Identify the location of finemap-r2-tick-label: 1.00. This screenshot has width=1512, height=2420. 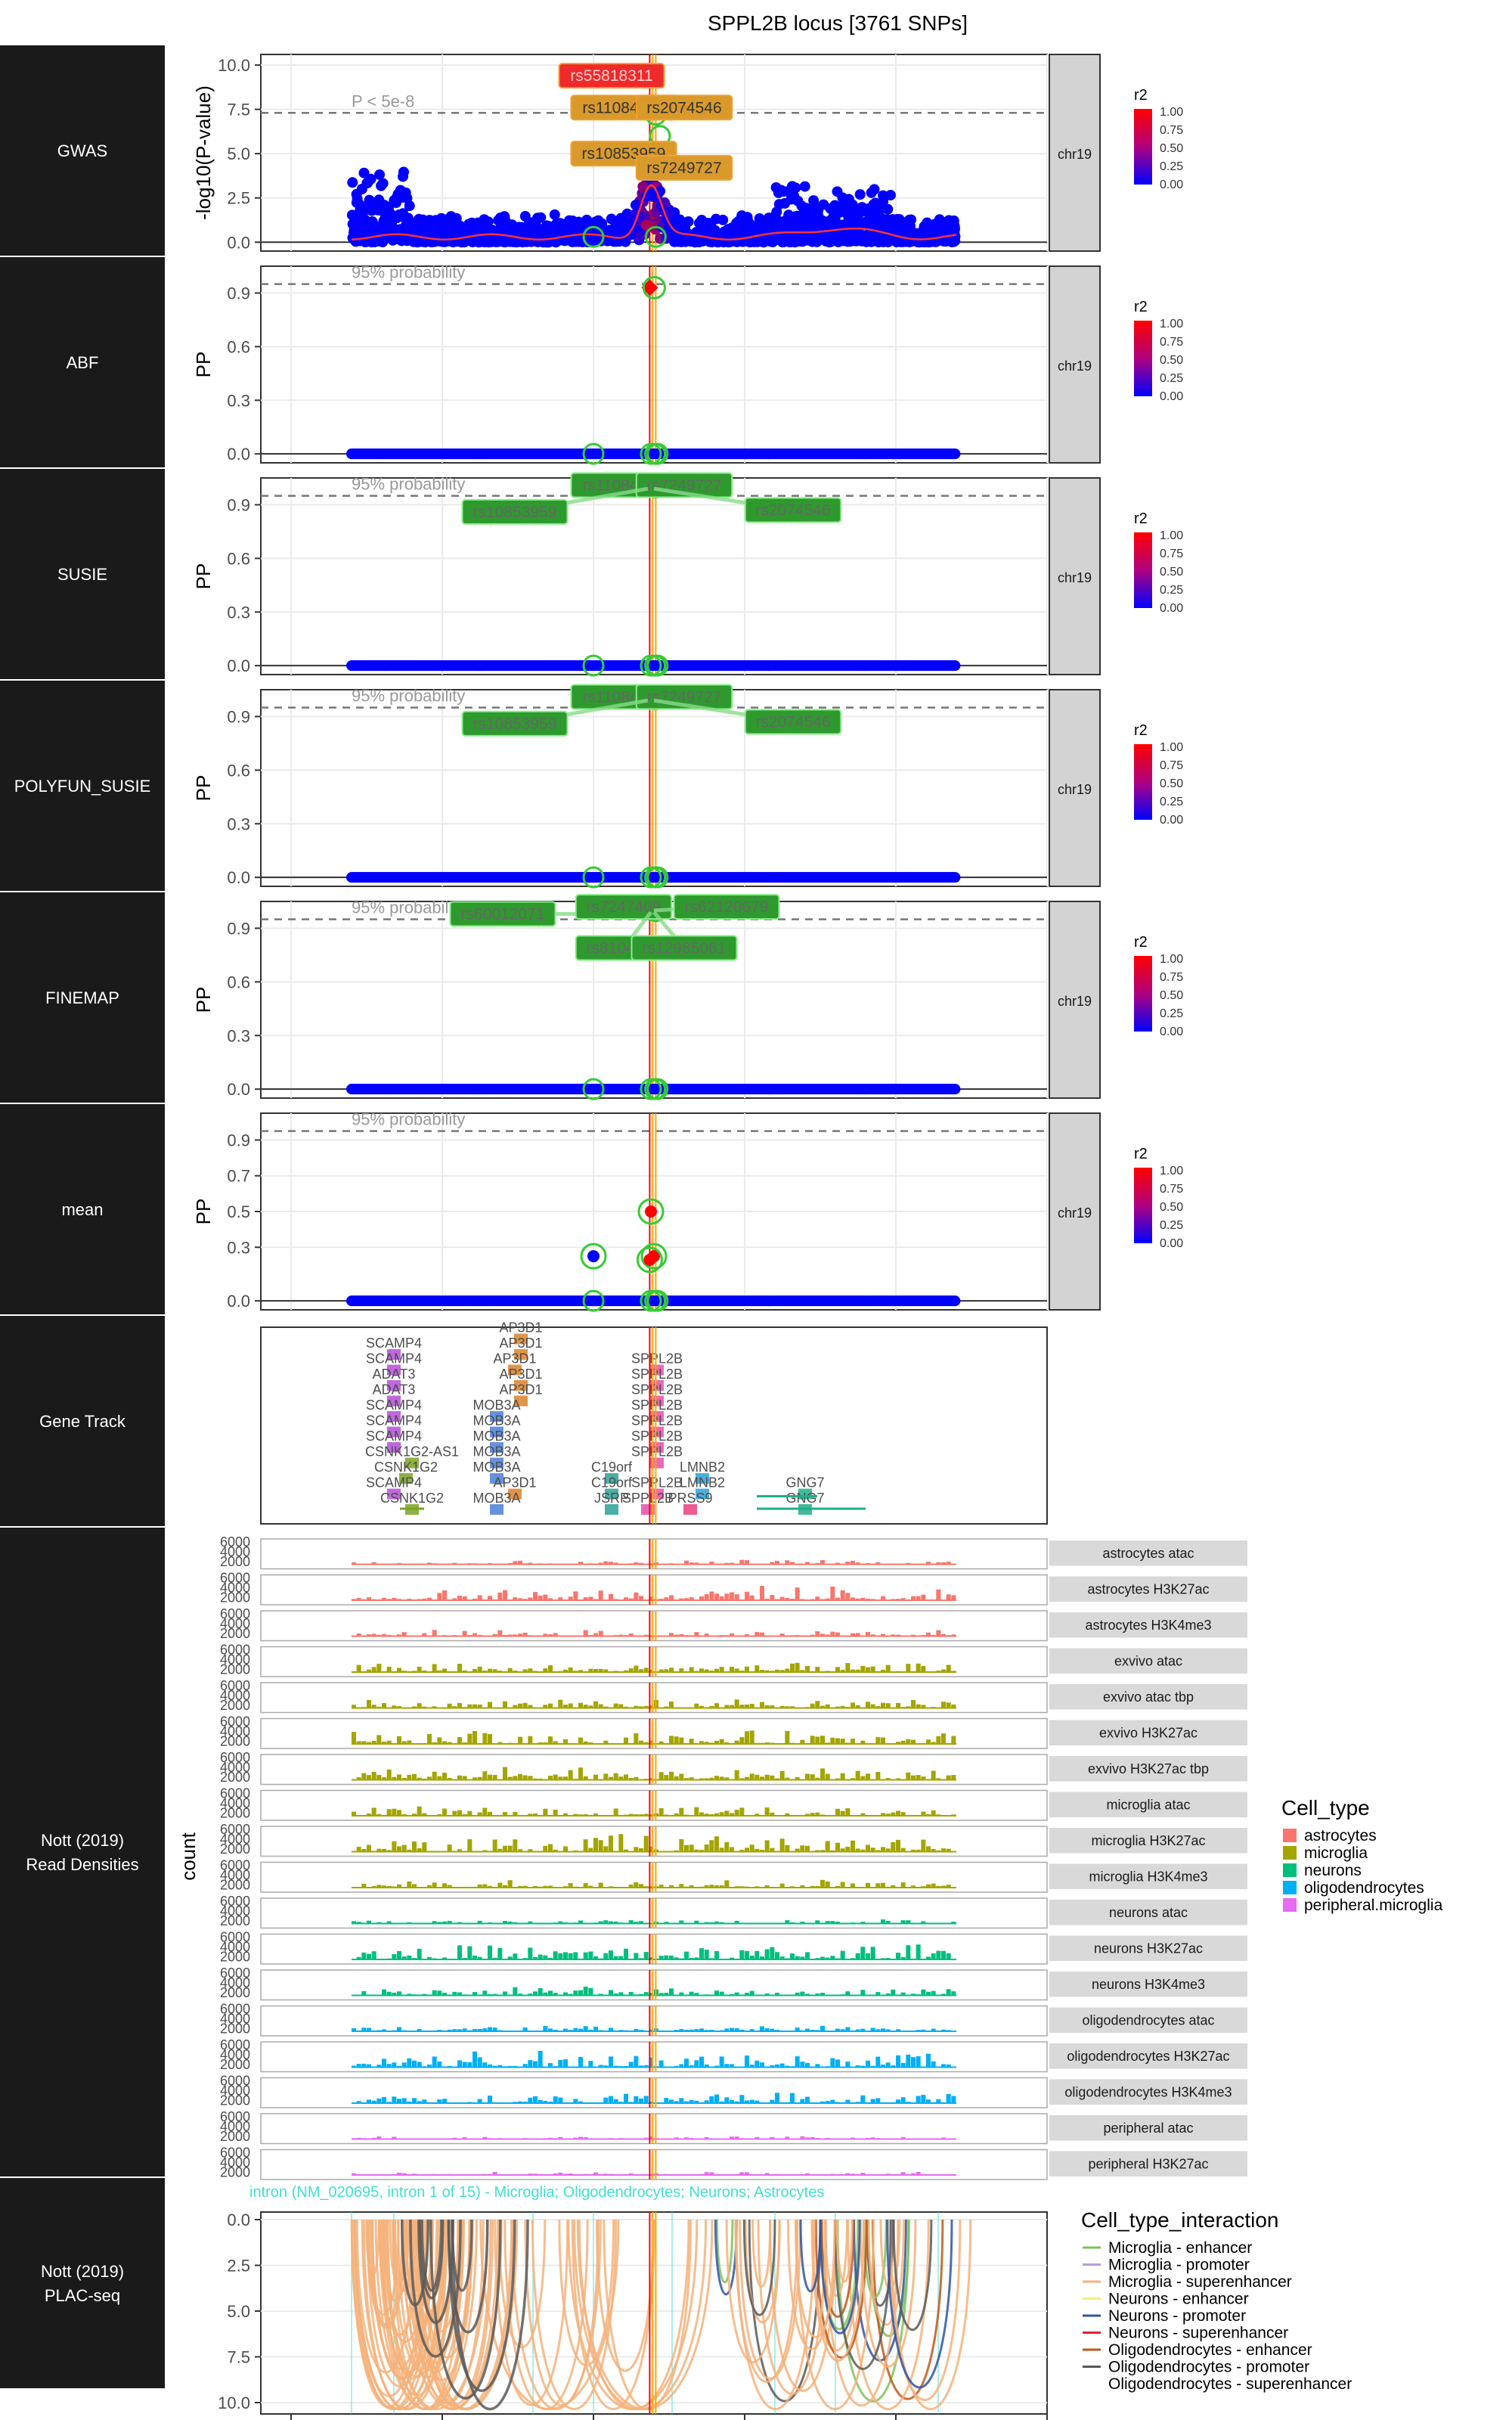
(1171, 959).